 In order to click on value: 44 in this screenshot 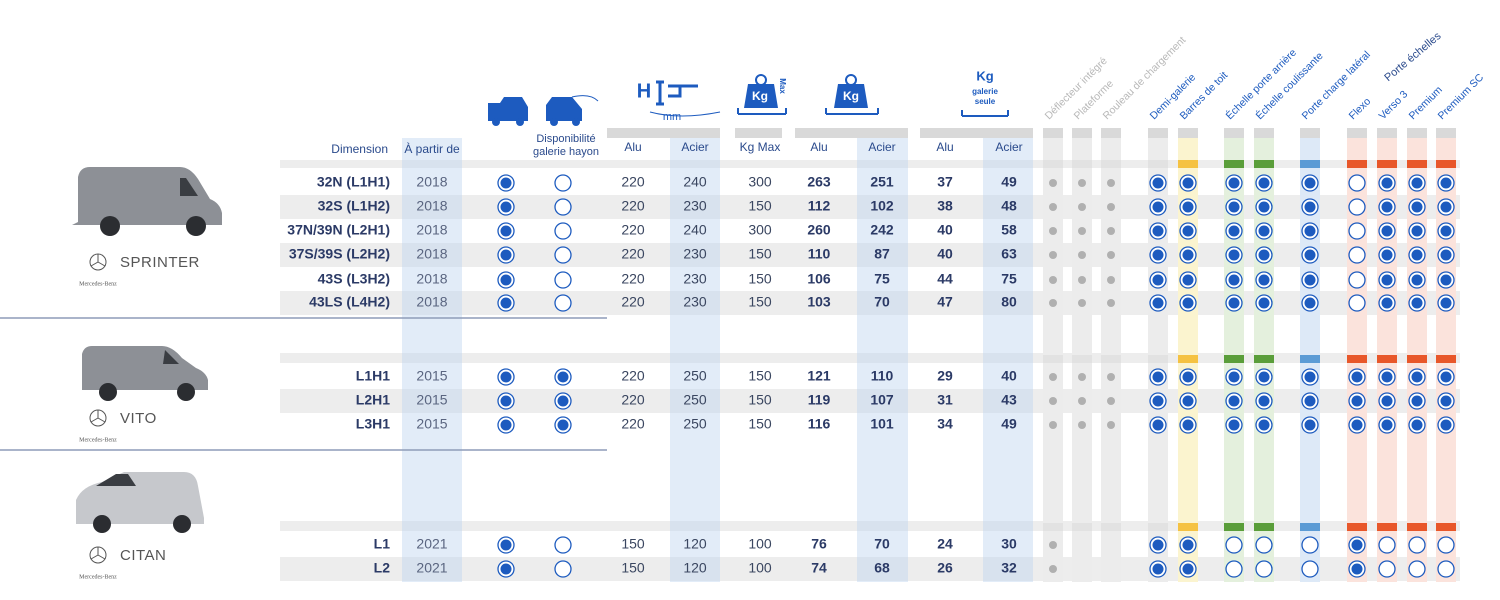, I will do `click(945, 279)`.